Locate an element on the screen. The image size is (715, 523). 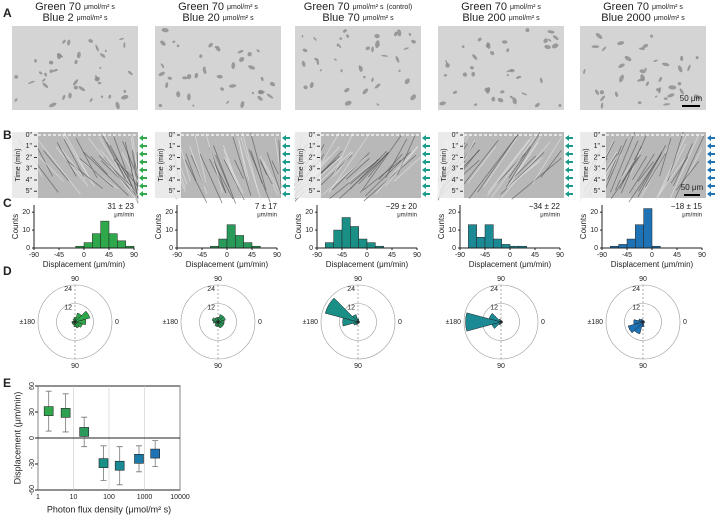
x-tick-label: 90 is located at coordinates (134, 255).